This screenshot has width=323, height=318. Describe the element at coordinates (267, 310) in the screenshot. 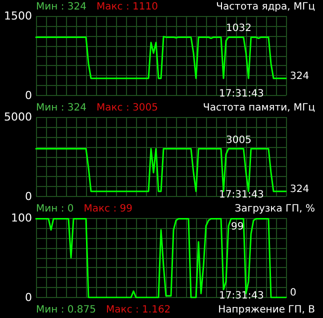

I see `text: Напряжение ГП, В` at that location.